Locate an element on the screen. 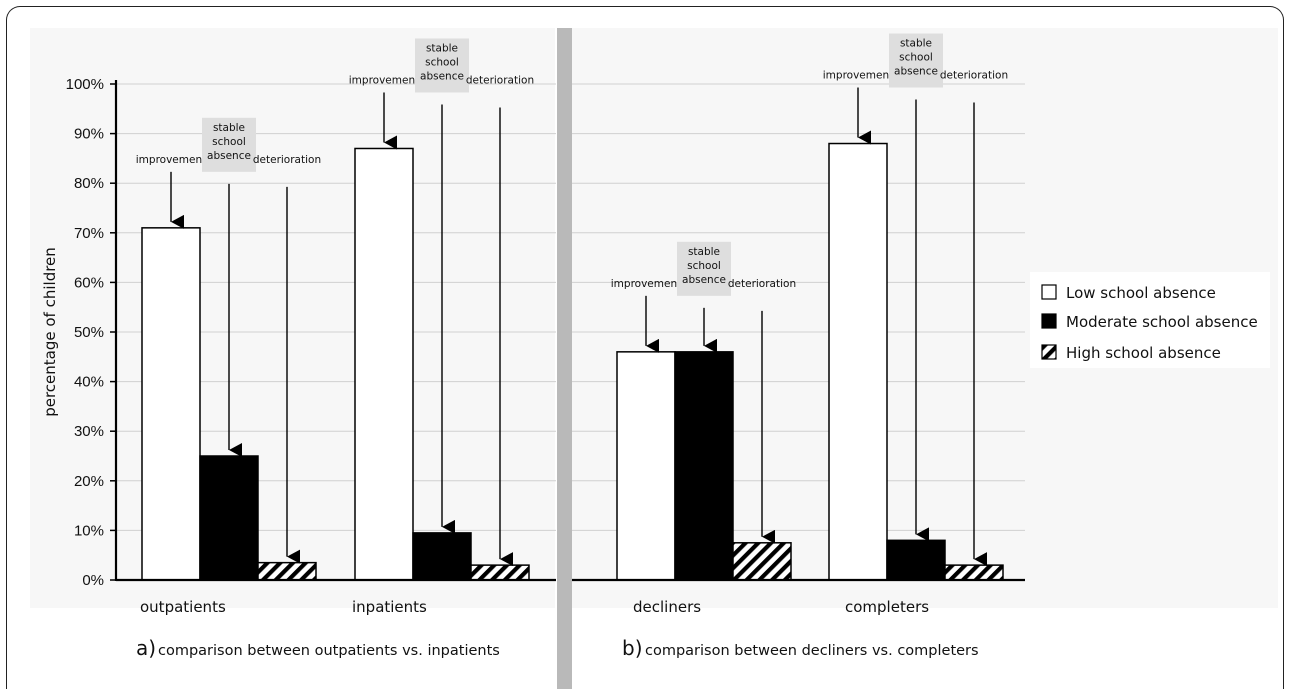  legend-swatch-high is located at coordinates (1049, 352).